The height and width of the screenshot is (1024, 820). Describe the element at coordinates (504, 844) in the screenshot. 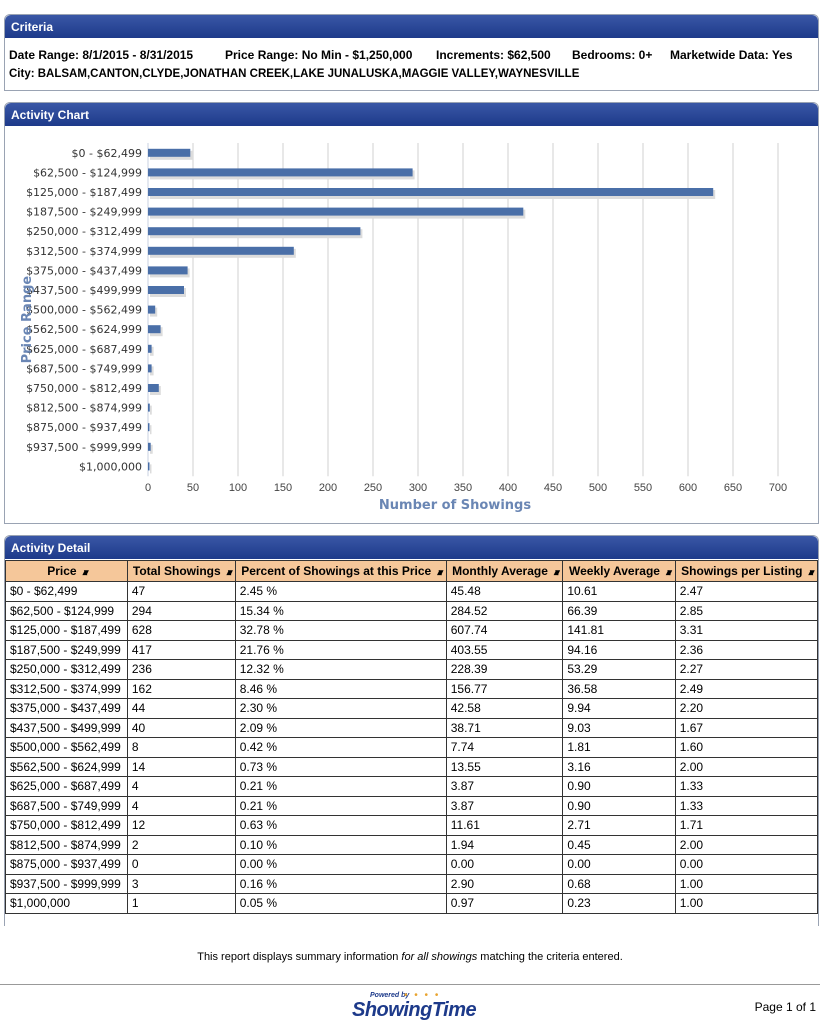

I see `table-cell: 1.94` at that location.